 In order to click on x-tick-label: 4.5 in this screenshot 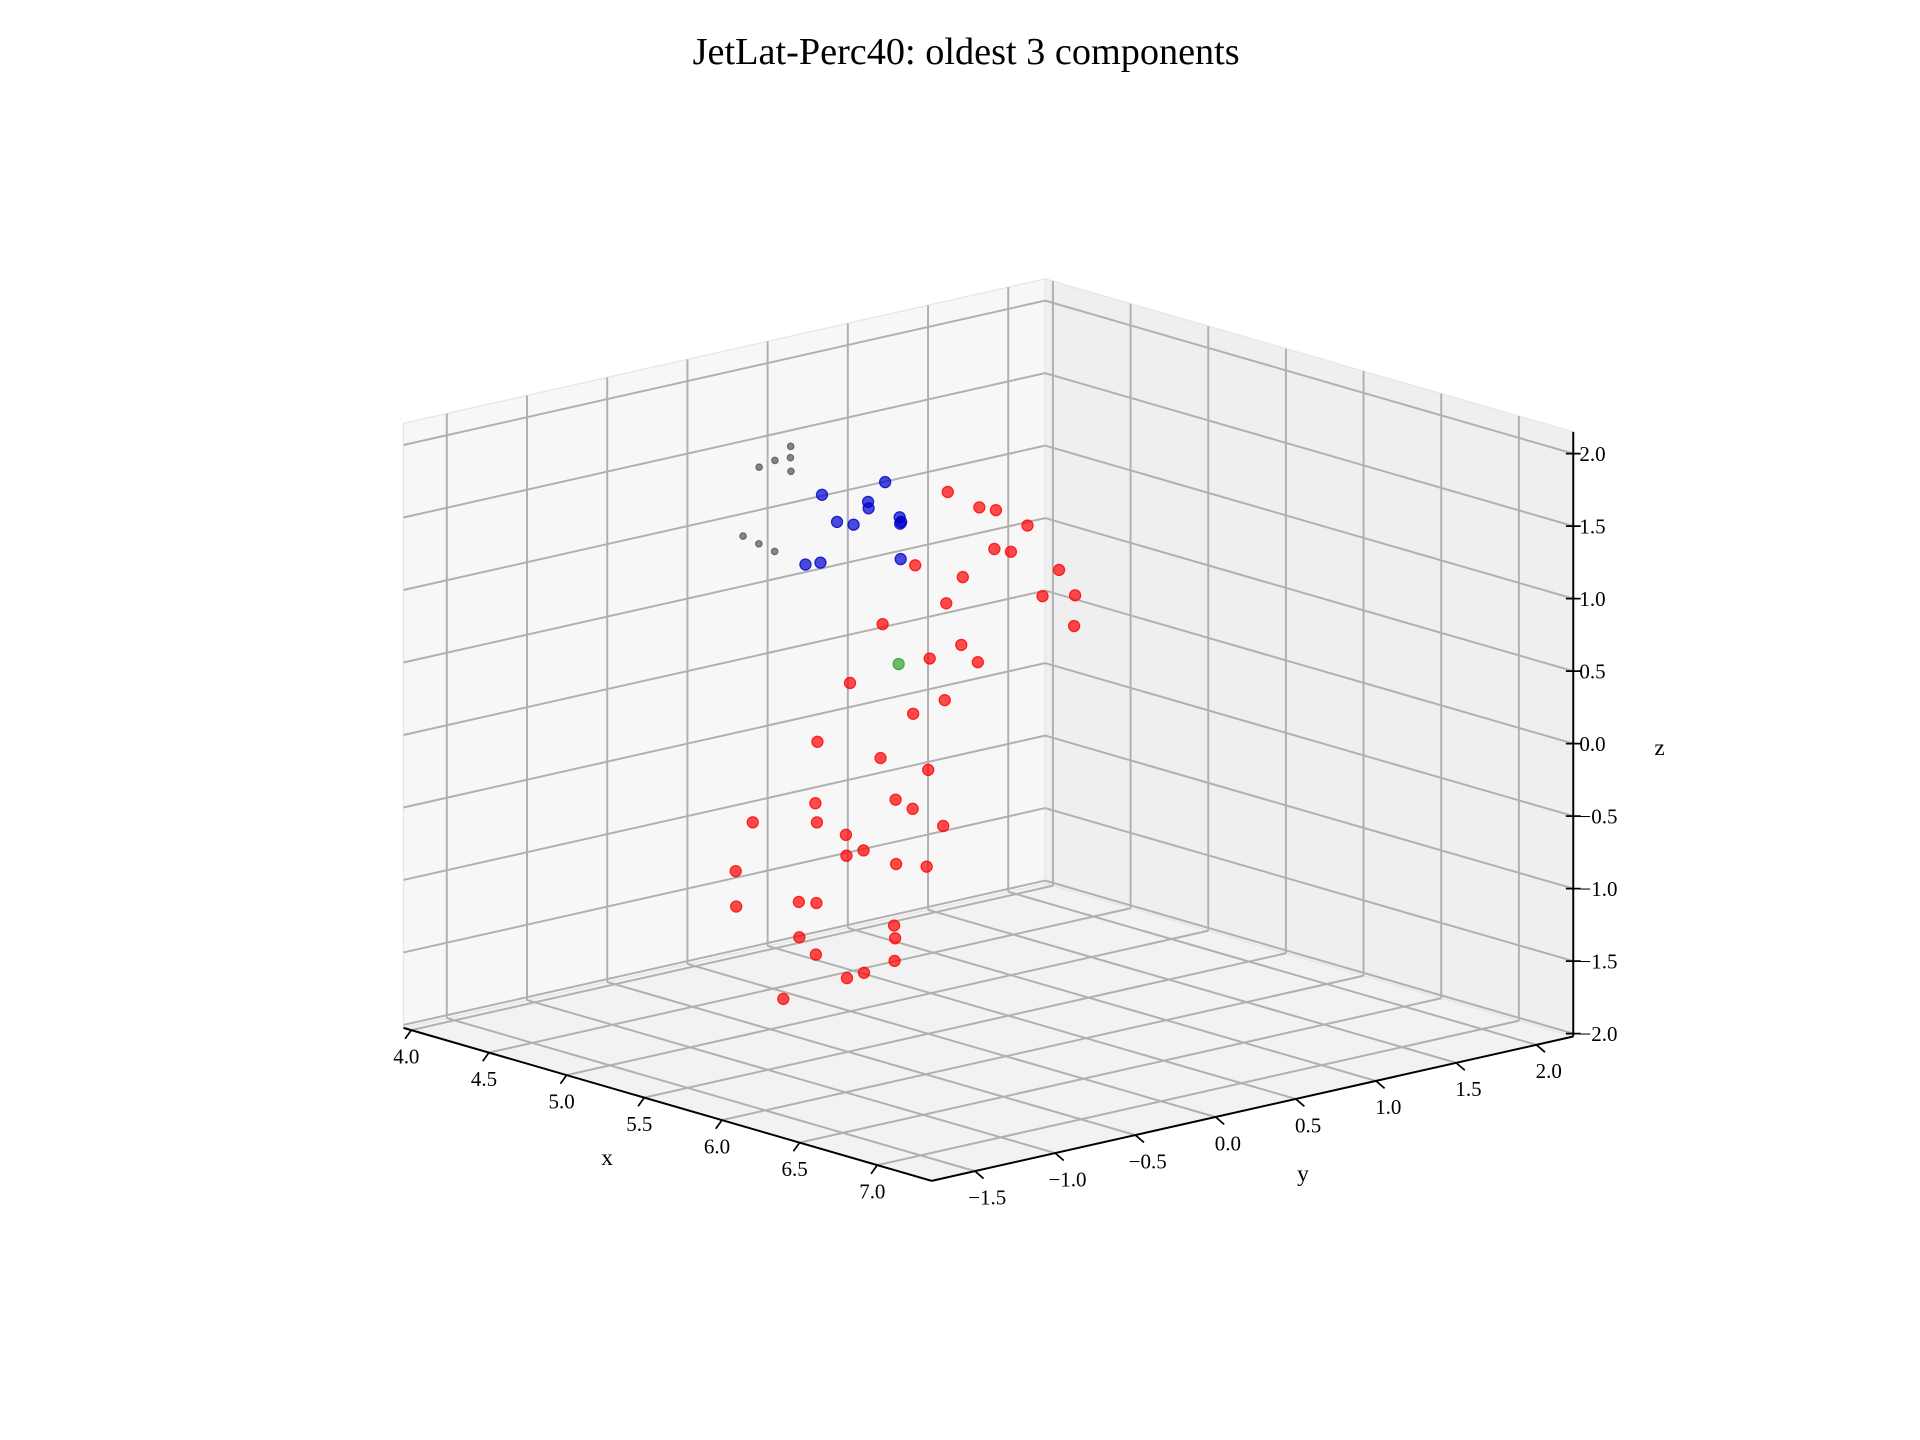, I will do `click(484, 1079)`.